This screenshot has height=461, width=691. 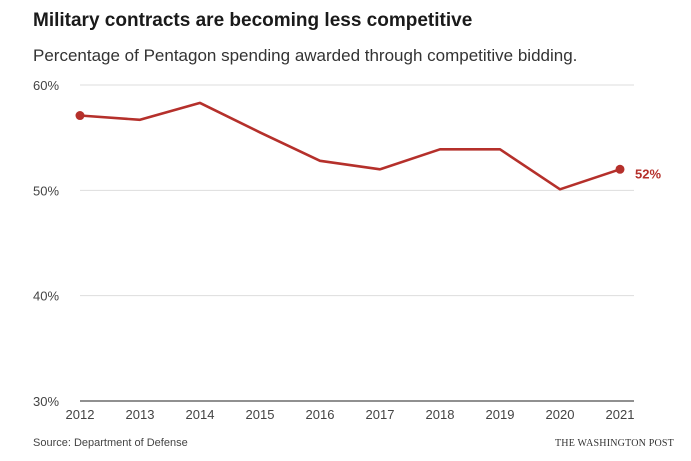 What do you see at coordinates (46, 190) in the screenshot?
I see `y-tick-label: 50%` at bounding box center [46, 190].